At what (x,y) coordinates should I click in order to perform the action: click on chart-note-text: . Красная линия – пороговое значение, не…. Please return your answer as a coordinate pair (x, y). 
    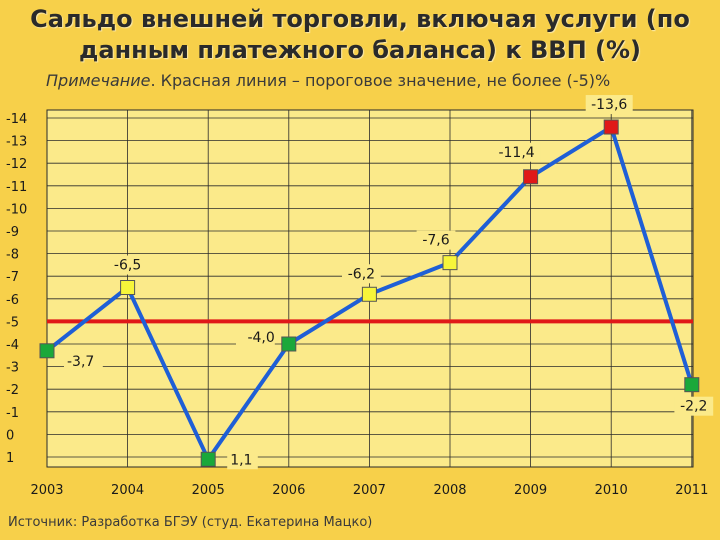
    Looking at the image, I should click on (380, 80).